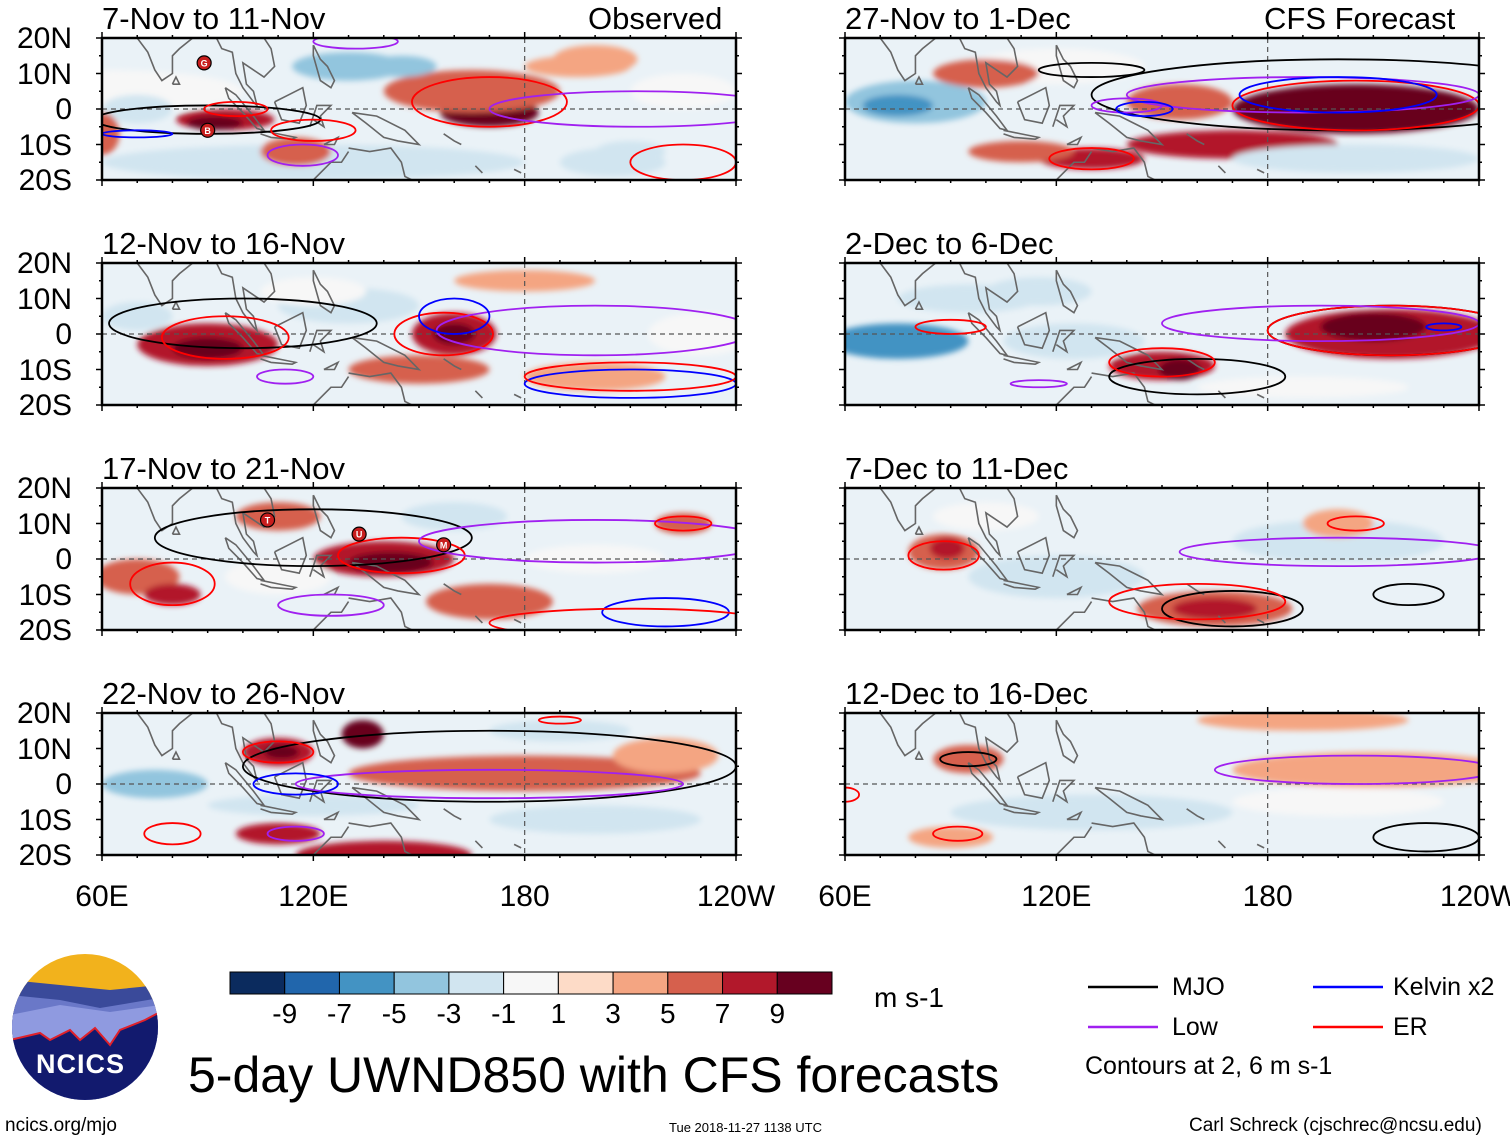  Describe the element at coordinates (359, 535) in the screenshot. I see `svg-text: U` at that location.